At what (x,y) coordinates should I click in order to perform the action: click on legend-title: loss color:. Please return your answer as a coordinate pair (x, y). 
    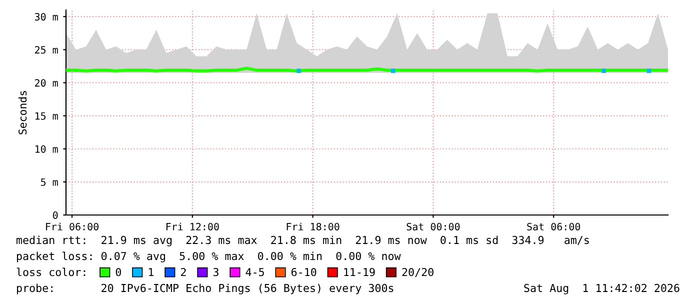
    Looking at the image, I should click on (51, 272).